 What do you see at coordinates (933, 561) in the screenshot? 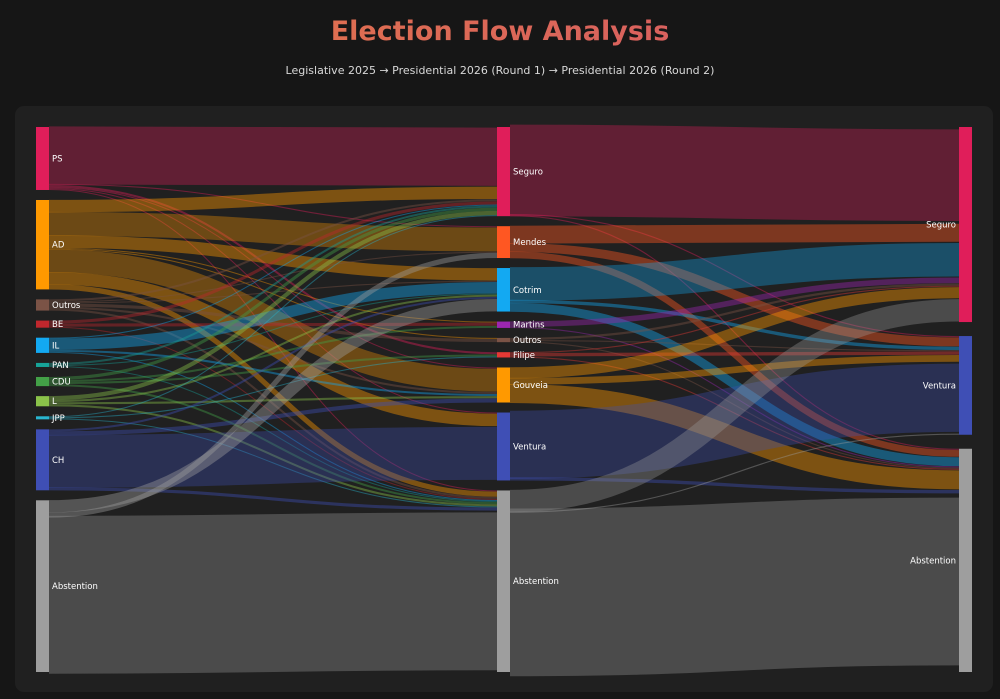
I see `node-label-abs_2: Abstention` at bounding box center [933, 561].